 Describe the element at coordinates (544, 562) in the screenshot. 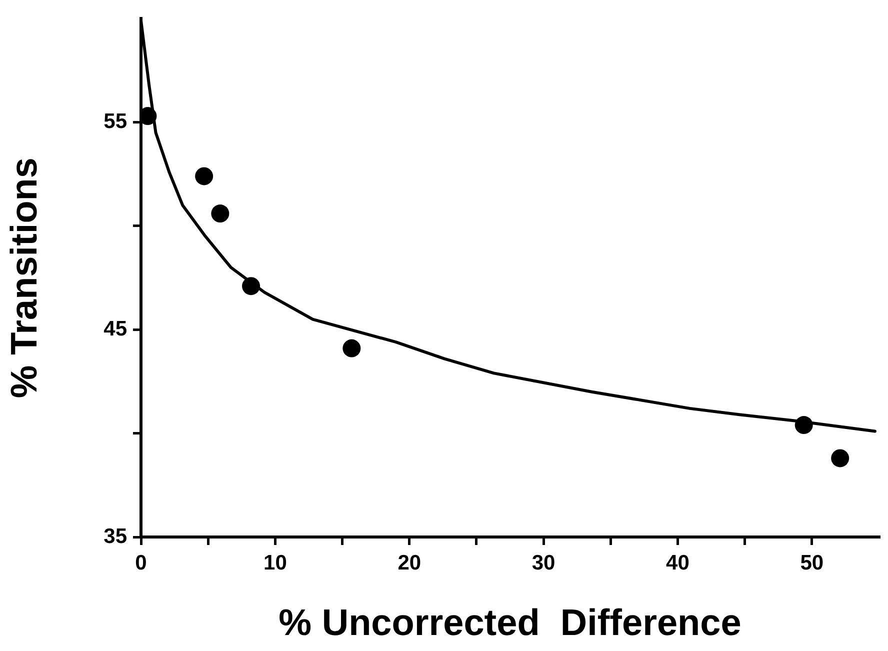

I see `x-tick-label: 30` at that location.